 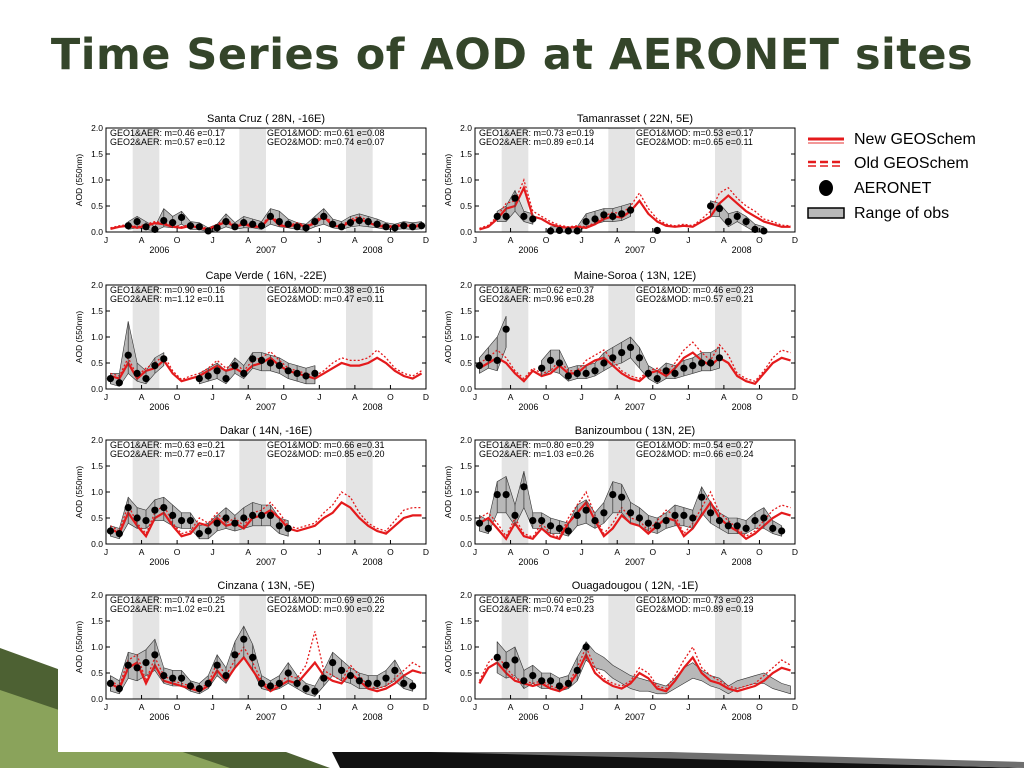 What do you see at coordinates (634, 520) in the screenshot?
I see `new-geoschem-line` at bounding box center [634, 520].